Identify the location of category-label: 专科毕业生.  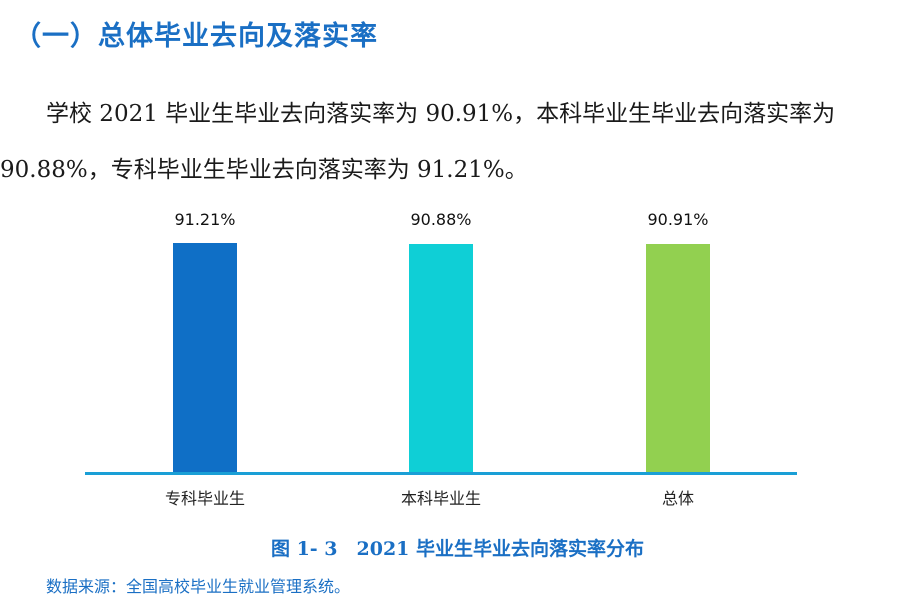
(204, 498).